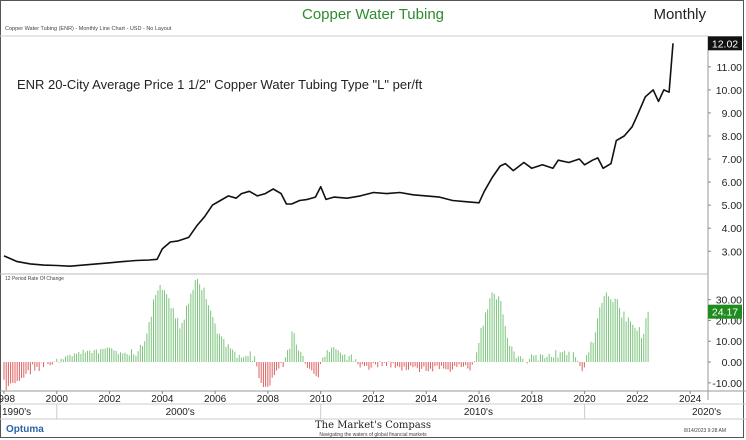 The width and height of the screenshot is (746, 440). Describe the element at coordinates (162, 399) in the screenshot. I see `year-label: 2004` at that location.